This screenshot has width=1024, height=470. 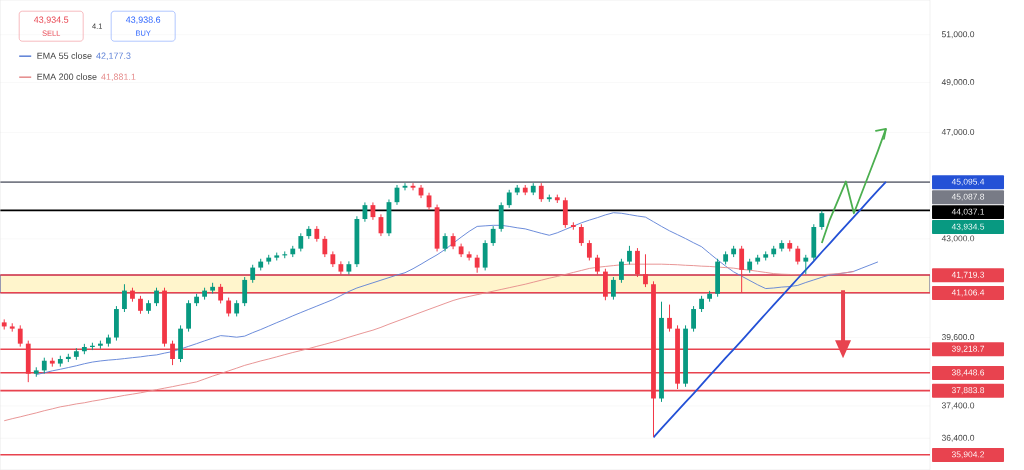 What do you see at coordinates (968, 182) in the screenshot?
I see `text: 45,095.4` at bounding box center [968, 182].